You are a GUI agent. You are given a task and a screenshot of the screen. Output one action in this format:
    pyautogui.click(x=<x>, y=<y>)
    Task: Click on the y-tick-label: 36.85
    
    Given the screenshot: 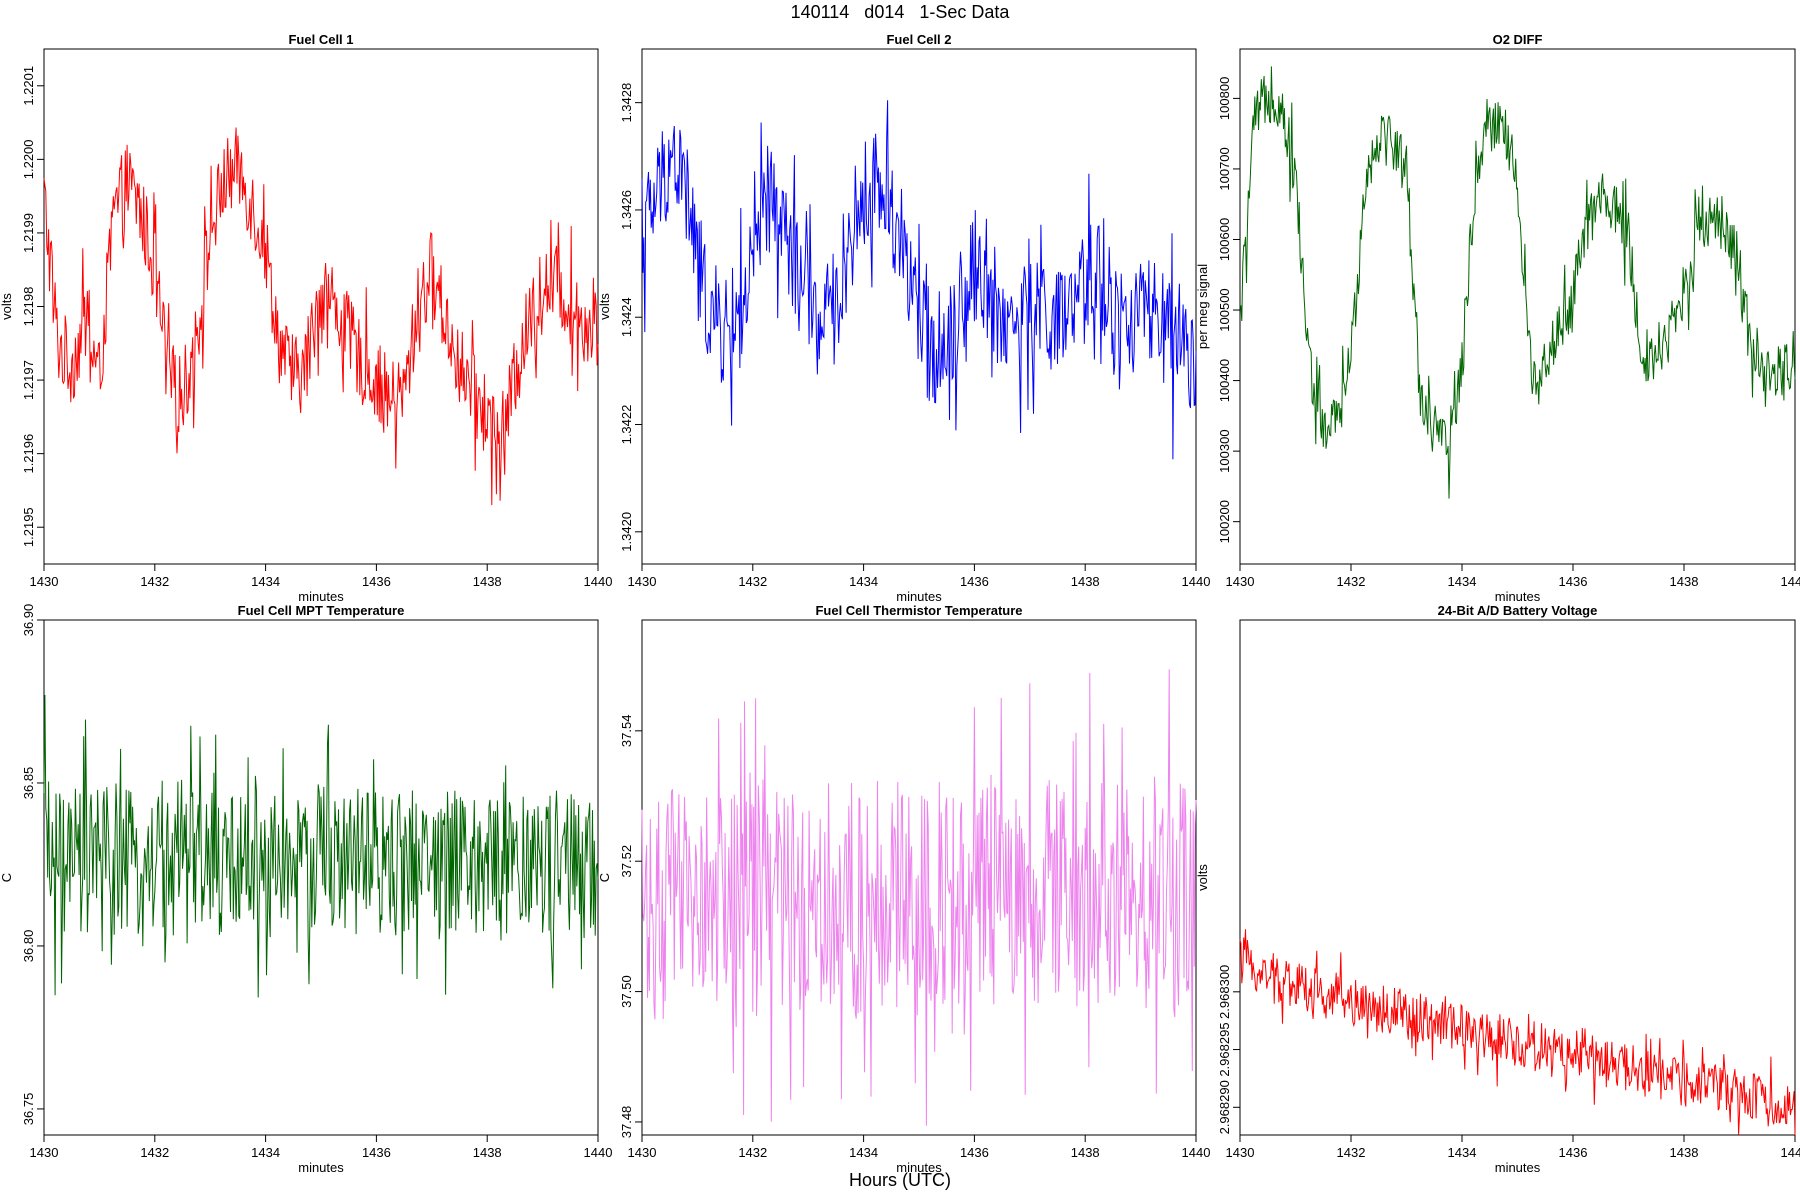 What is the action you would take?
    pyautogui.click(x=28, y=783)
    